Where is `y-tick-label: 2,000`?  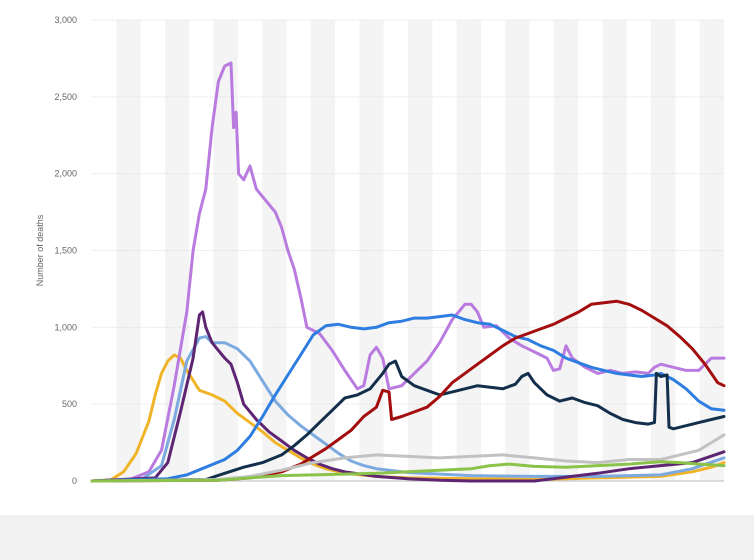
y-tick-label: 2,000 is located at coordinates (65, 174).